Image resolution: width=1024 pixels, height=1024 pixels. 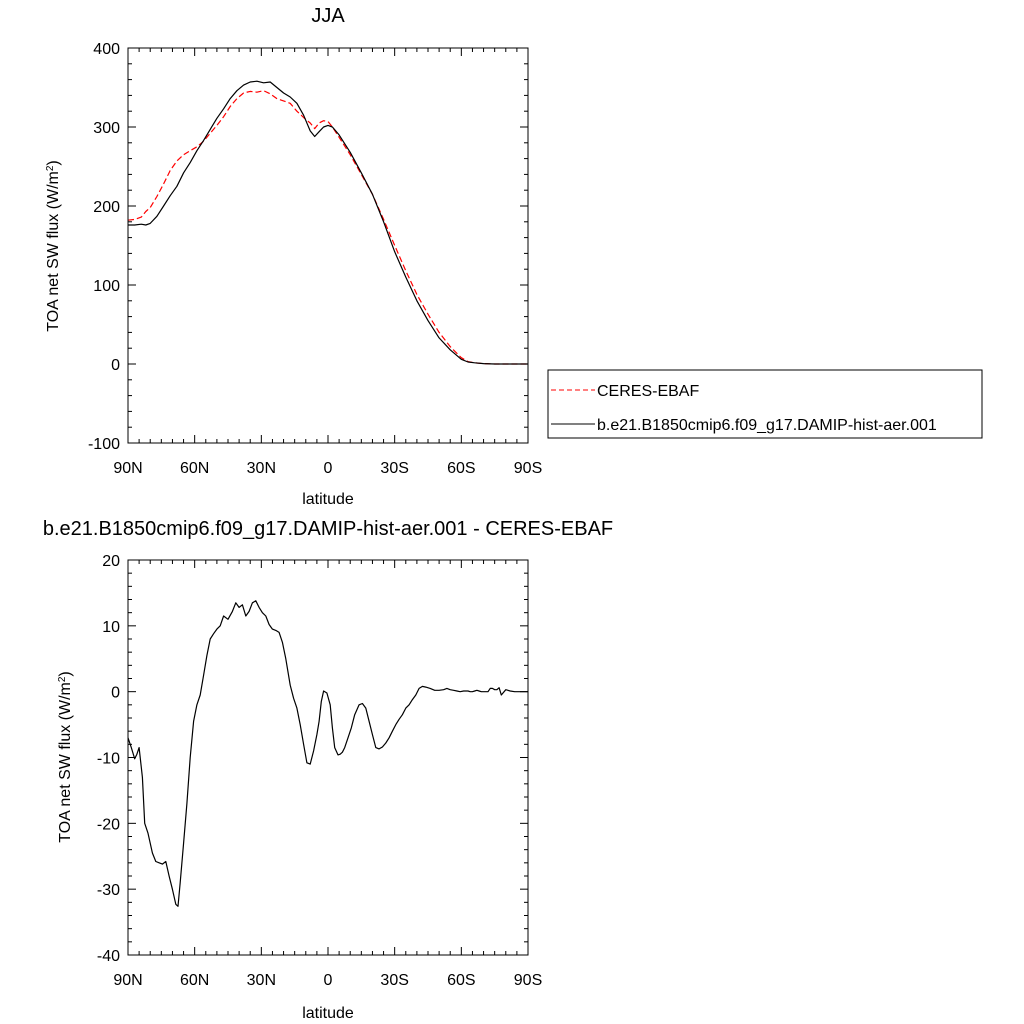 I want to click on bottom-ytick-label: -40, so click(x=108, y=956).